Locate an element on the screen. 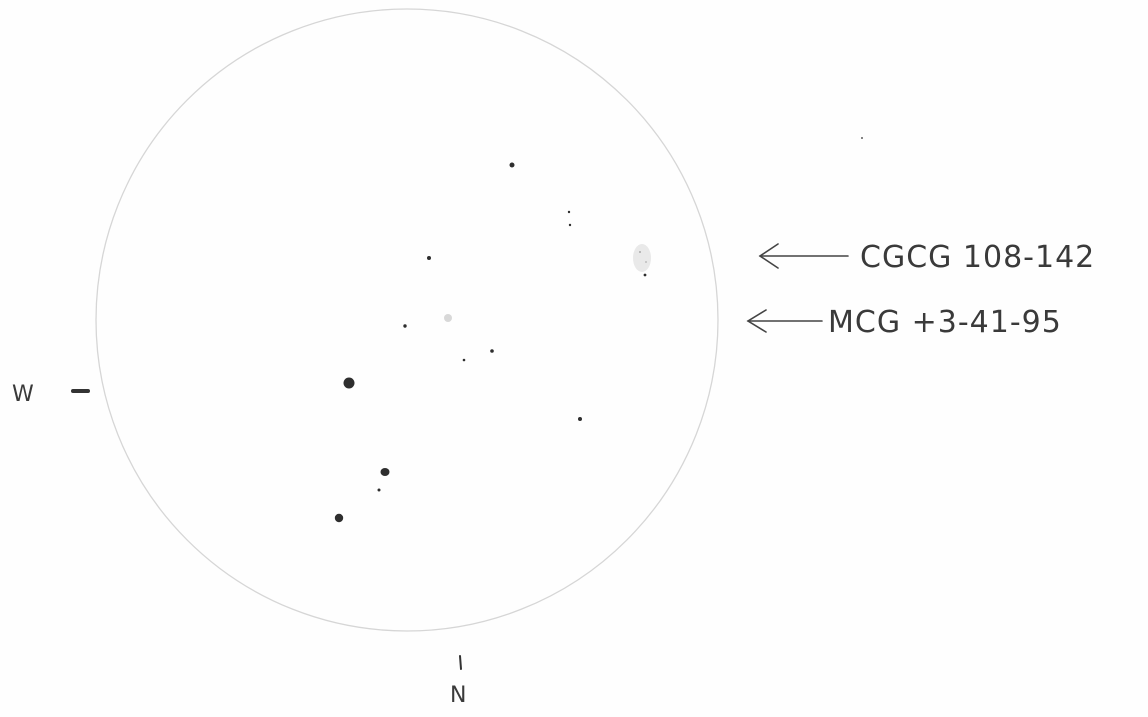 The width and height of the screenshot is (1148, 717). direction-north-label: N is located at coordinates (458, 695).